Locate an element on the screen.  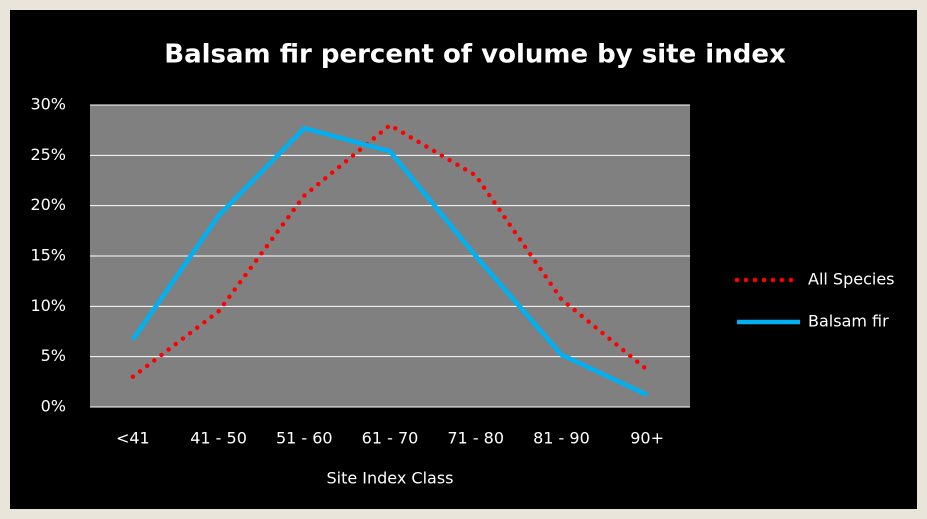
y-tick-label: 30% is located at coordinates (48, 104).